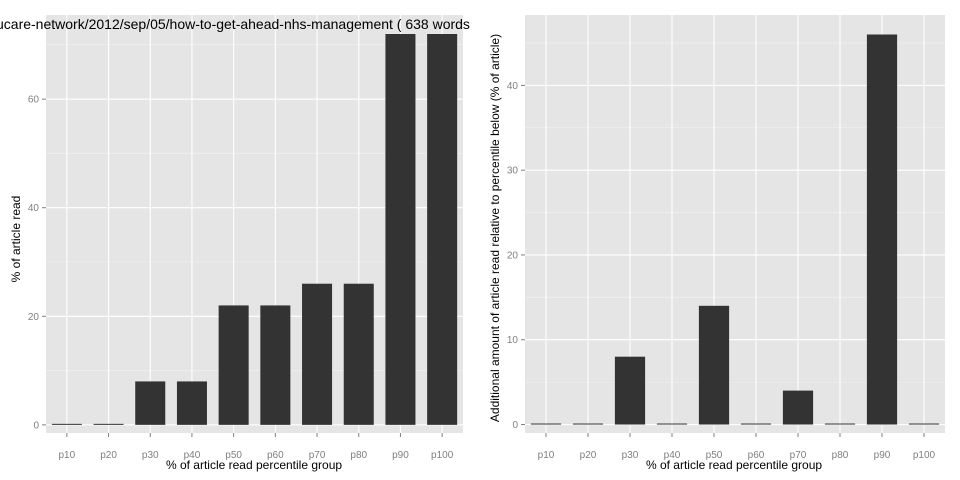 Image resolution: width=960 pixels, height=480 pixels. I want to click on left-y-tick-label: 60, so click(34, 100).